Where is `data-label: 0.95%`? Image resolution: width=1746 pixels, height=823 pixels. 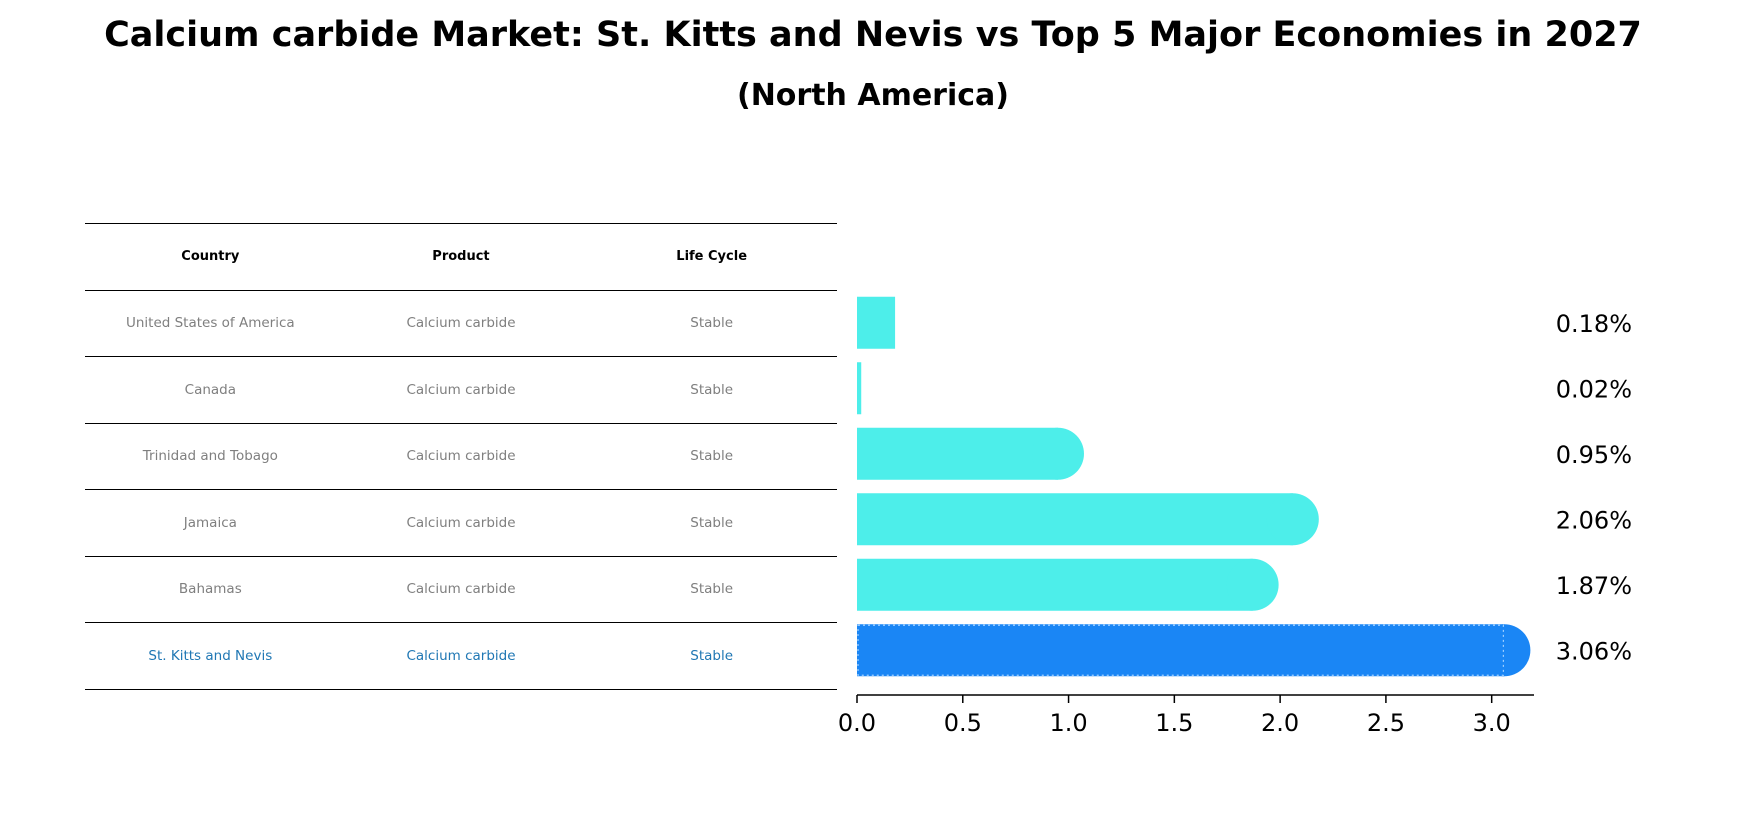 data-label: 0.95% is located at coordinates (1594, 455).